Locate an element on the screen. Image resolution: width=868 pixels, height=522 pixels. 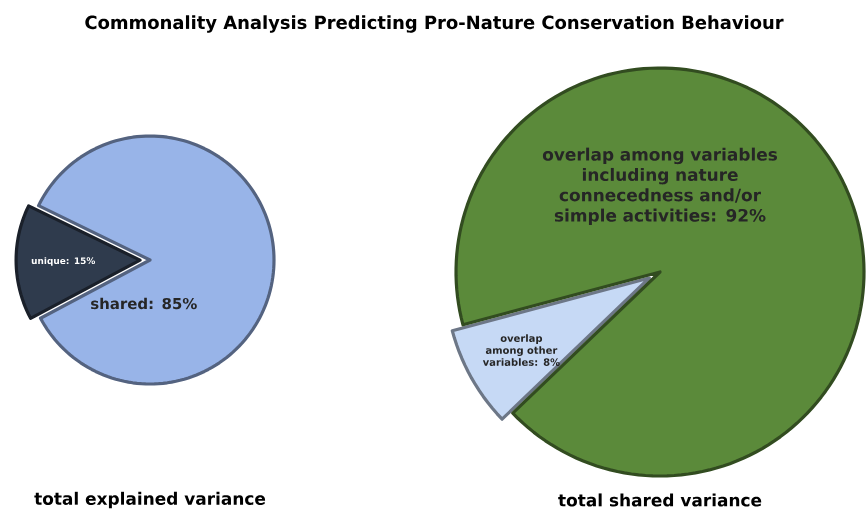
text: Commonality Analysis Predicting Pro-Nature Conservation Behaviour is located at coordinates (434, 24).